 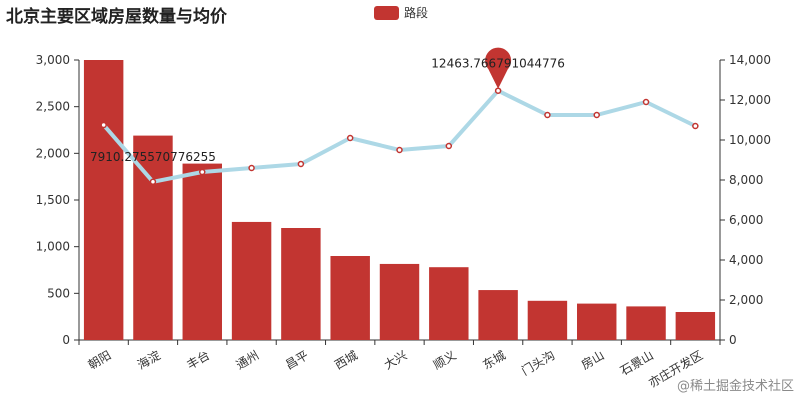 What do you see at coordinates (116, 17) in the screenshot?
I see `chart-title: 北京主要区域房屋数量与均价` at bounding box center [116, 17].